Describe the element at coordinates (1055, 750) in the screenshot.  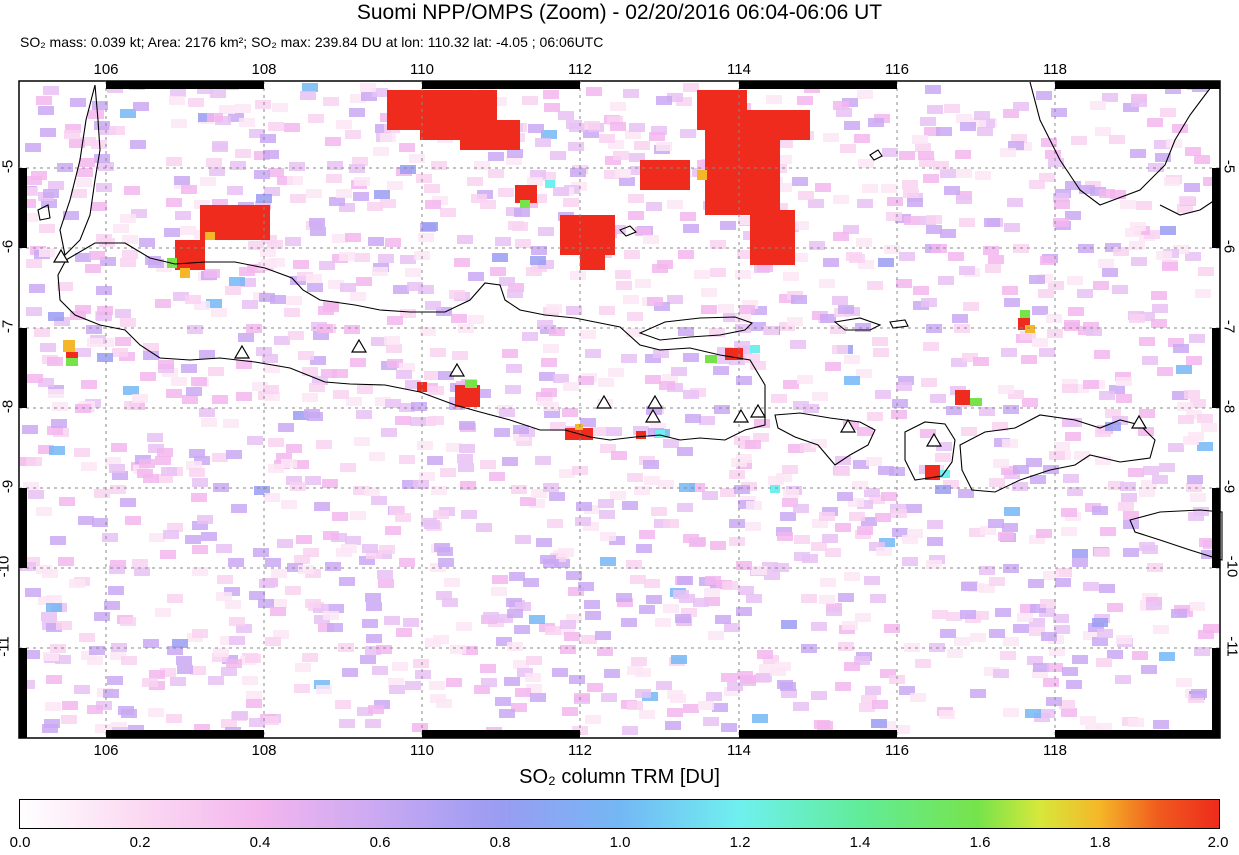
I see `lon-tick-bottom: 118` at that location.